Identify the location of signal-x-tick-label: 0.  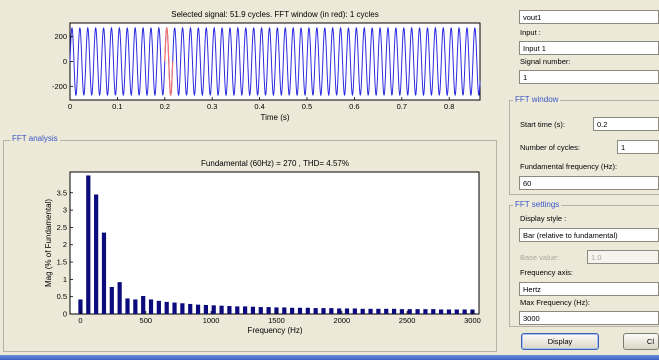
(70, 106).